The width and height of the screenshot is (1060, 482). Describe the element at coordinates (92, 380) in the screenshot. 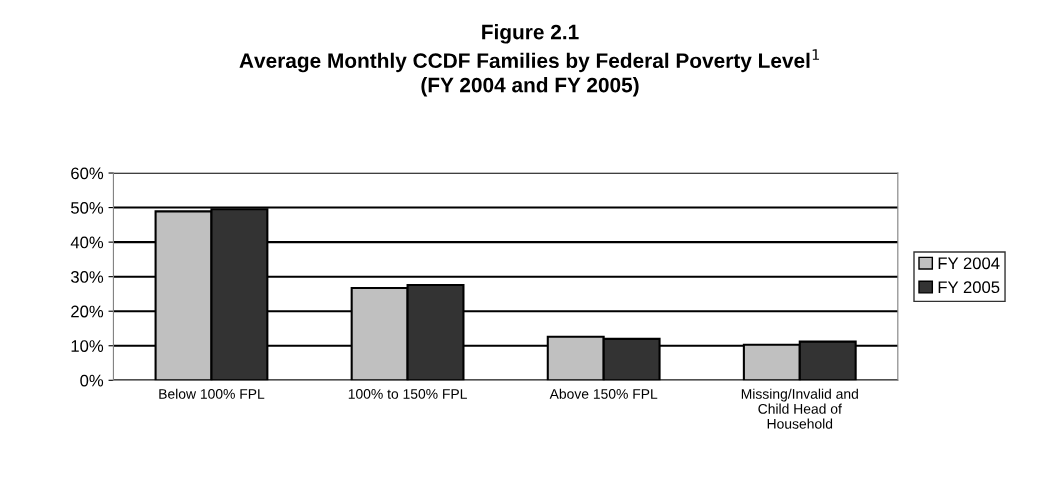

I see `y-tick-label: 0%` at that location.